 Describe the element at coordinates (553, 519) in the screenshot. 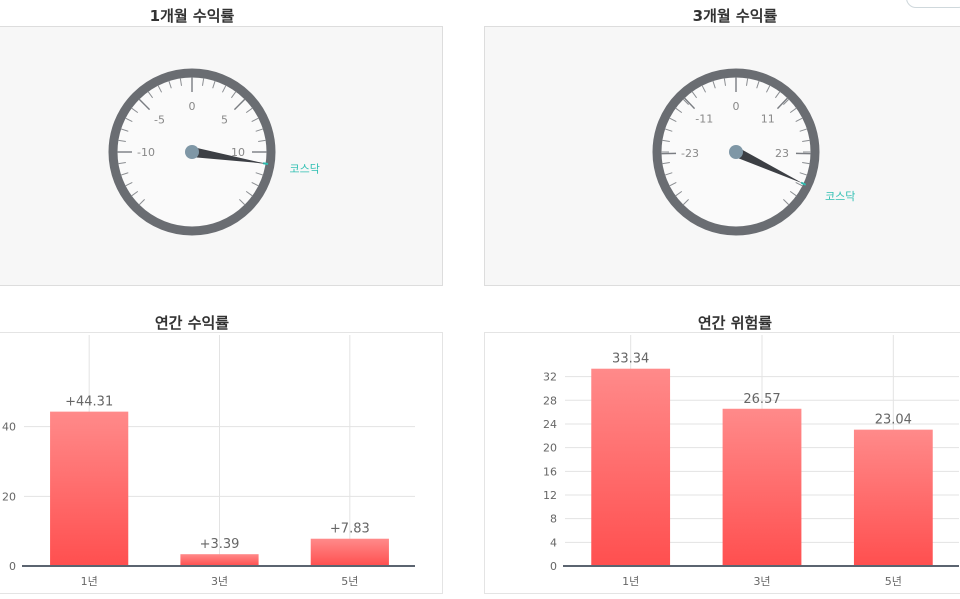

I see `annual-risk-y-tick-label: 8` at that location.